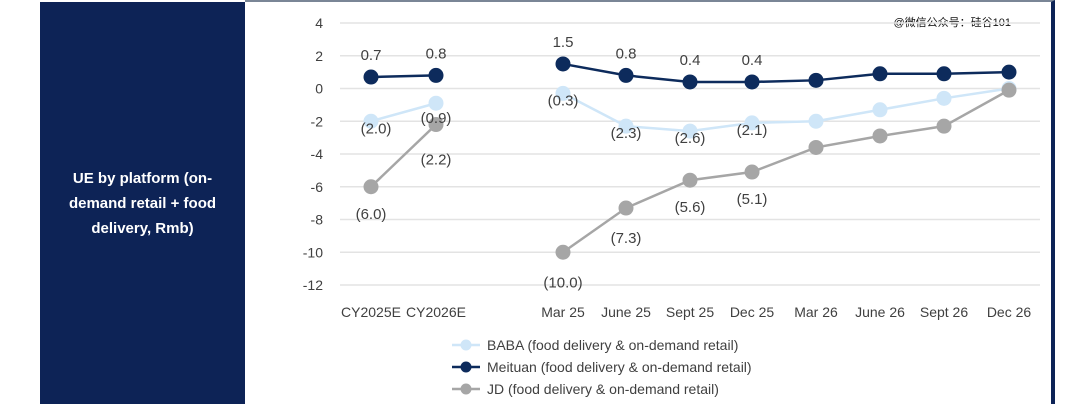 The height and width of the screenshot is (404, 1080). What do you see at coordinates (752, 312) in the screenshot?
I see `x-tick-label: Dec 25` at bounding box center [752, 312].